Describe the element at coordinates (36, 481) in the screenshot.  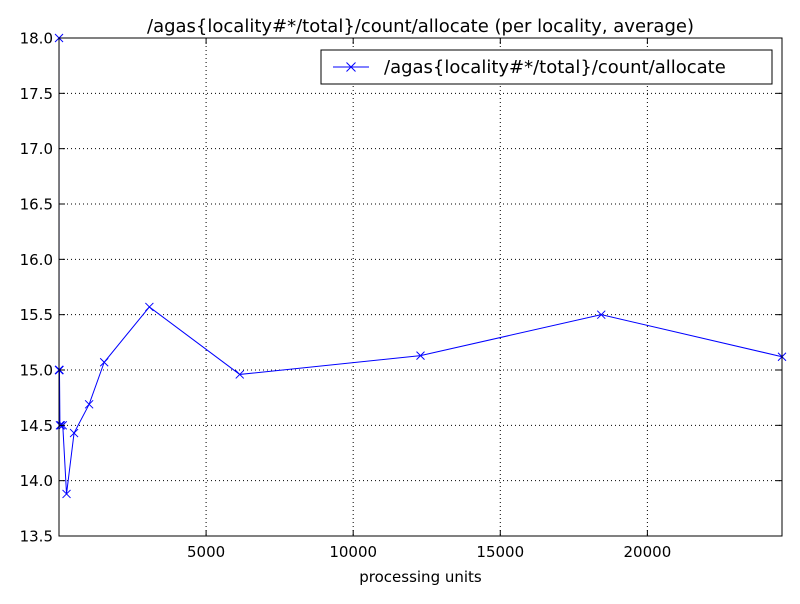
I see `y-tick-label: 14.0` at that location.